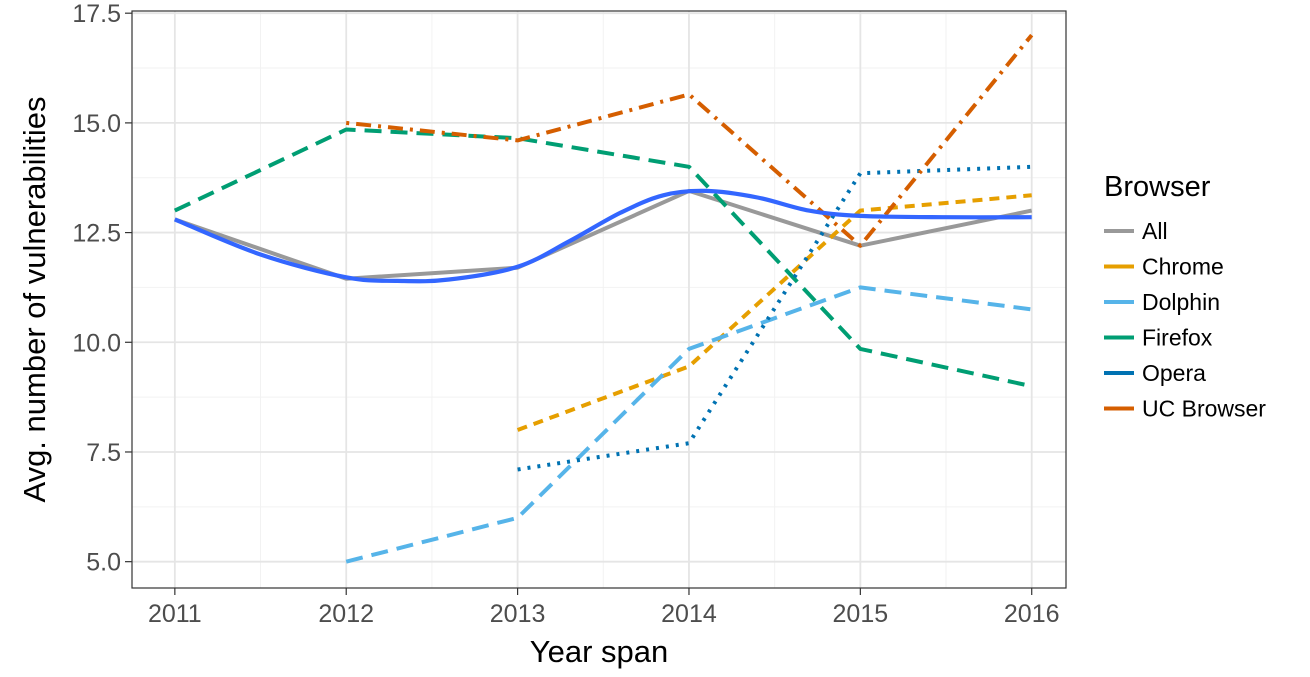 The width and height of the screenshot is (1310, 677). What do you see at coordinates (1032, 614) in the screenshot?
I see `x-tick-label: 2016` at bounding box center [1032, 614].